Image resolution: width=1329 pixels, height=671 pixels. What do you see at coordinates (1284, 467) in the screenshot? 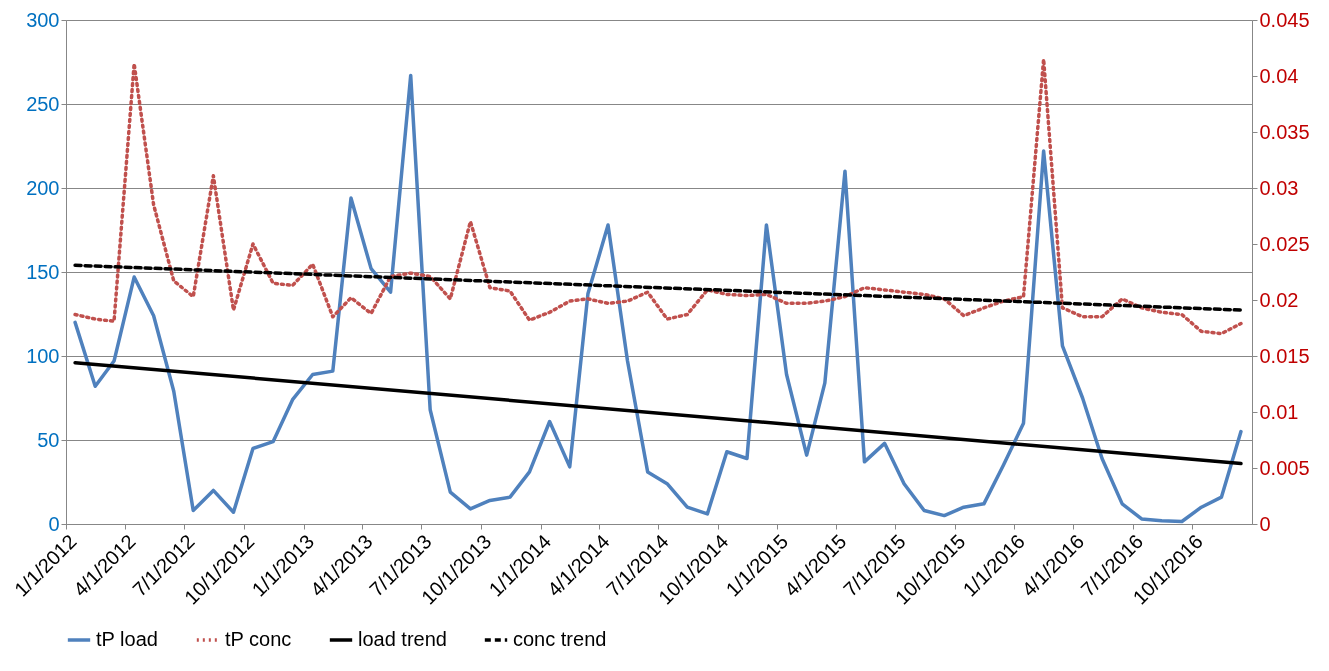
I see `y2-tick-label: 0.005` at bounding box center [1284, 467].